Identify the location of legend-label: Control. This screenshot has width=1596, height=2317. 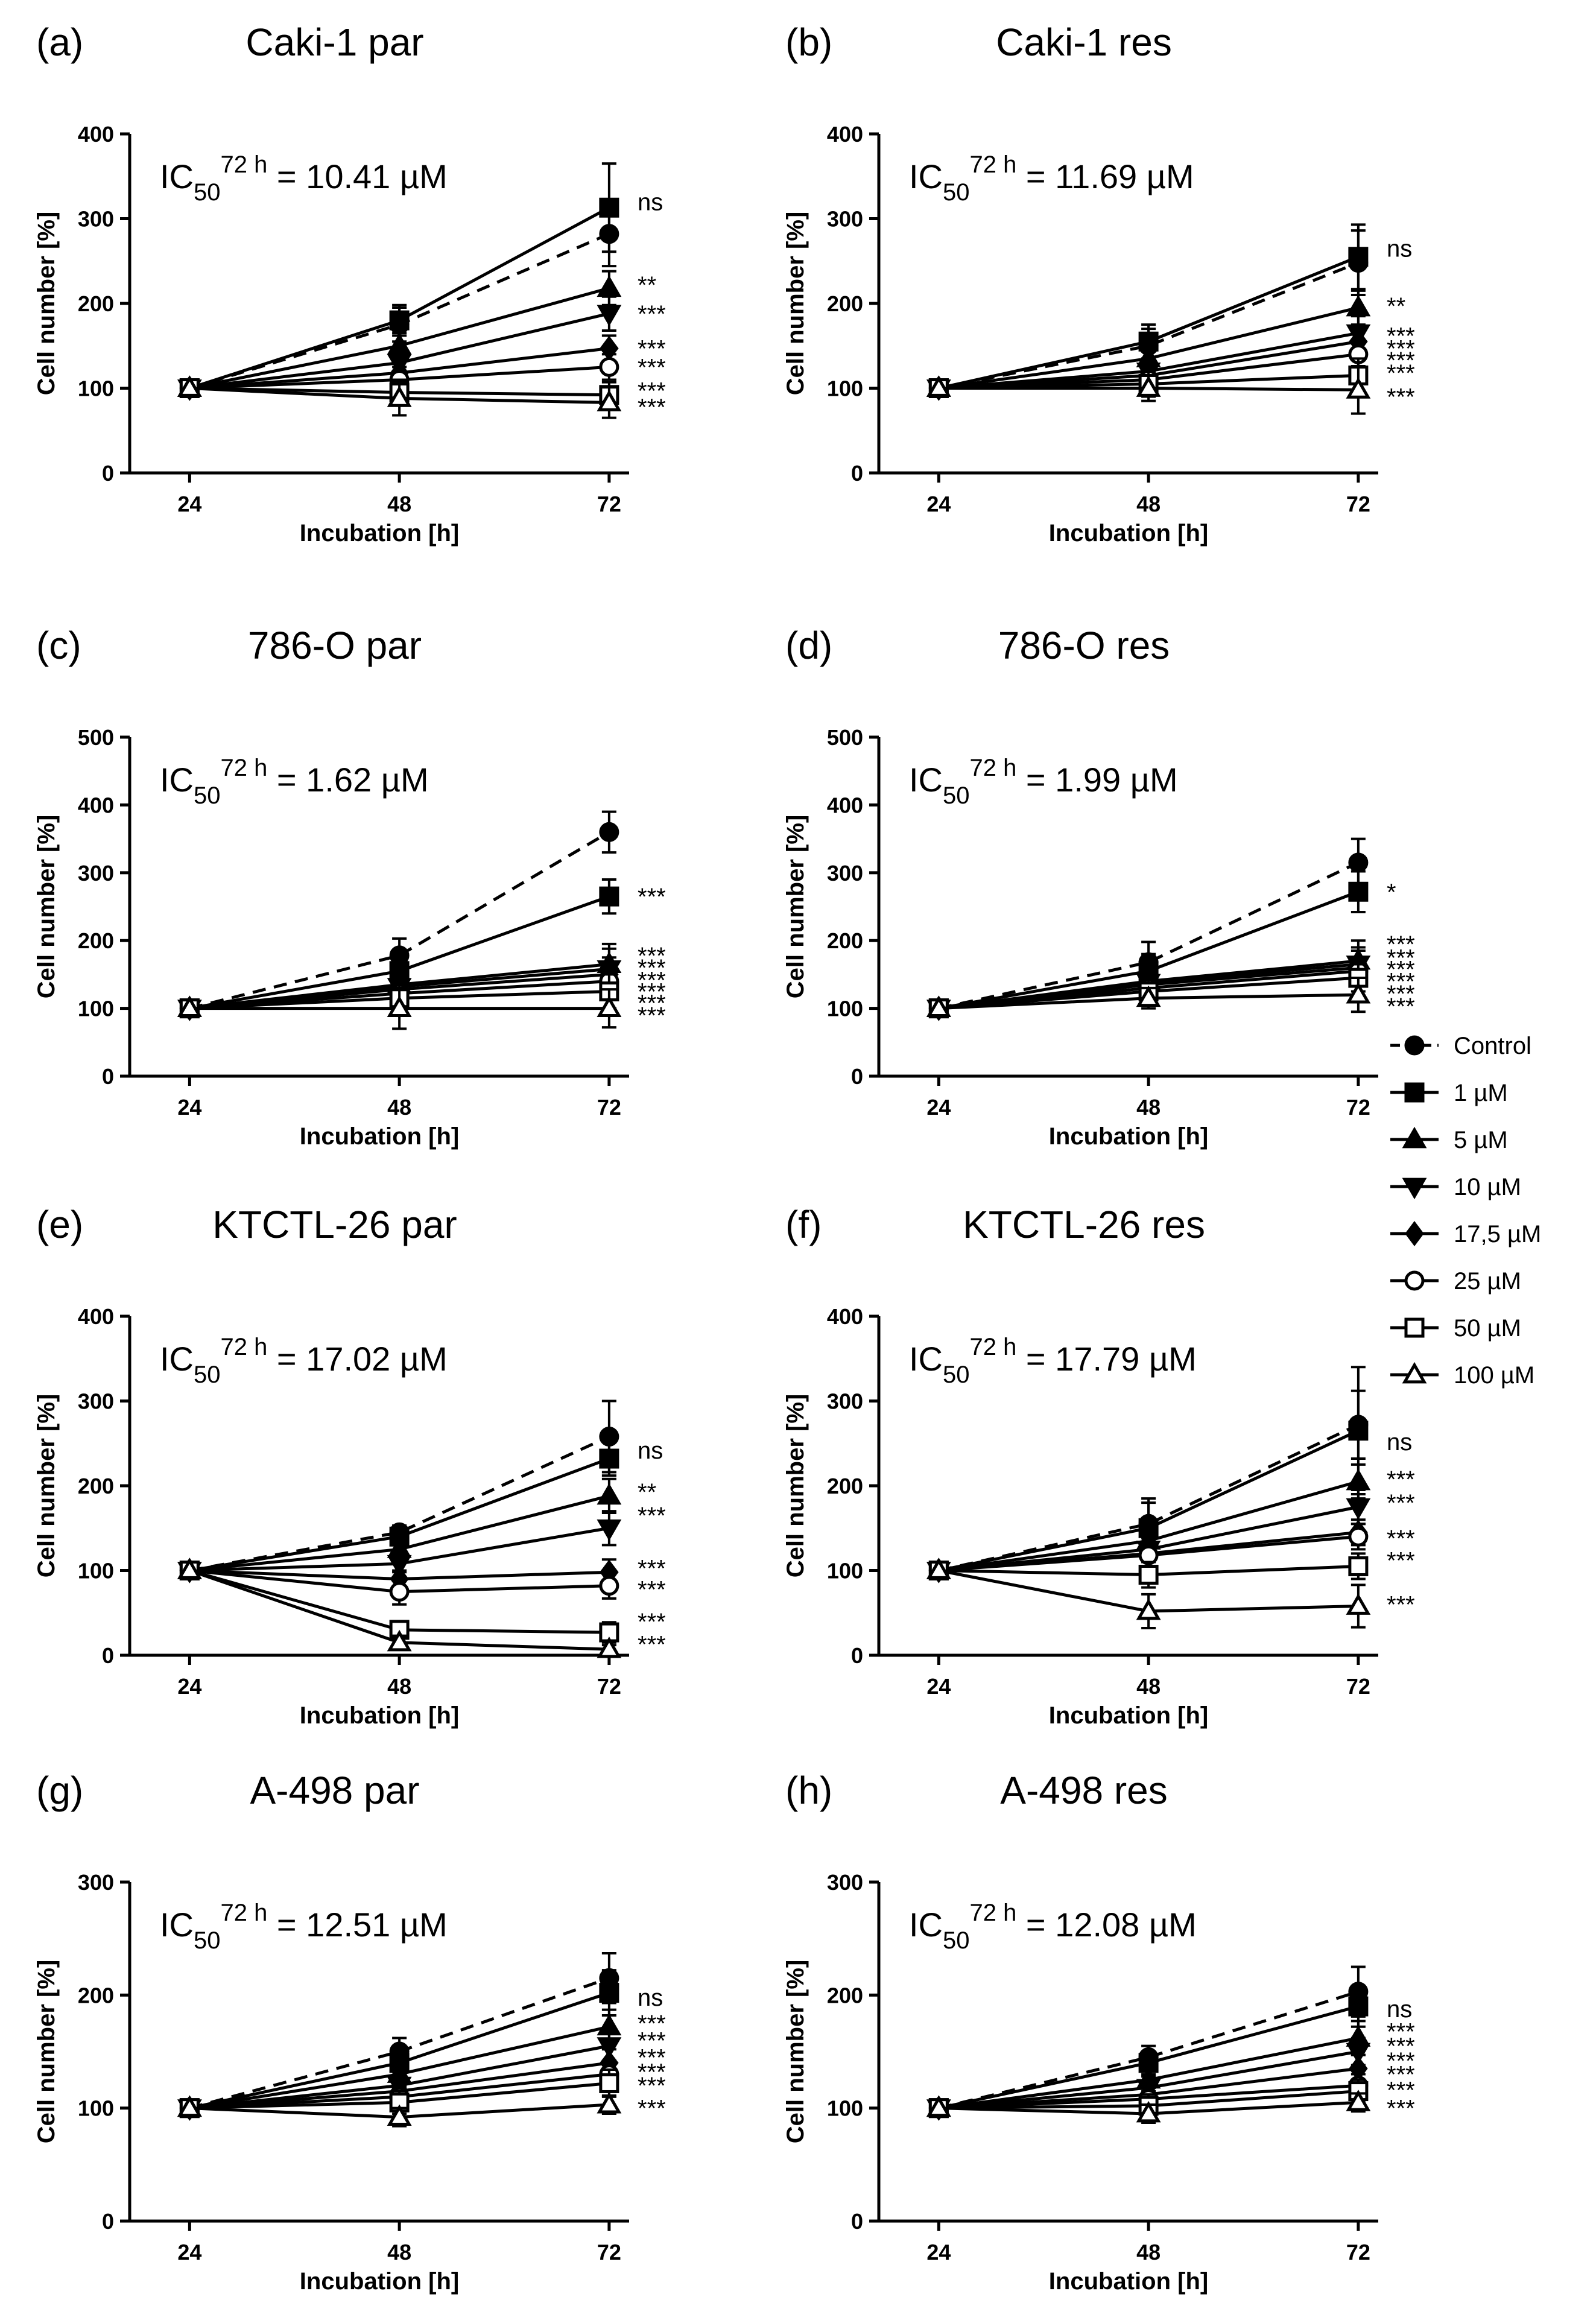
(1492, 1046).